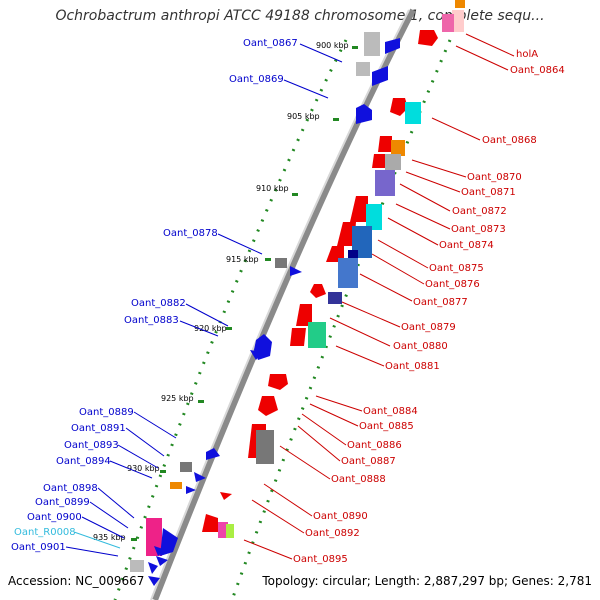  I want to click on accession-text: Accession: NC_009667, so click(76, 581).